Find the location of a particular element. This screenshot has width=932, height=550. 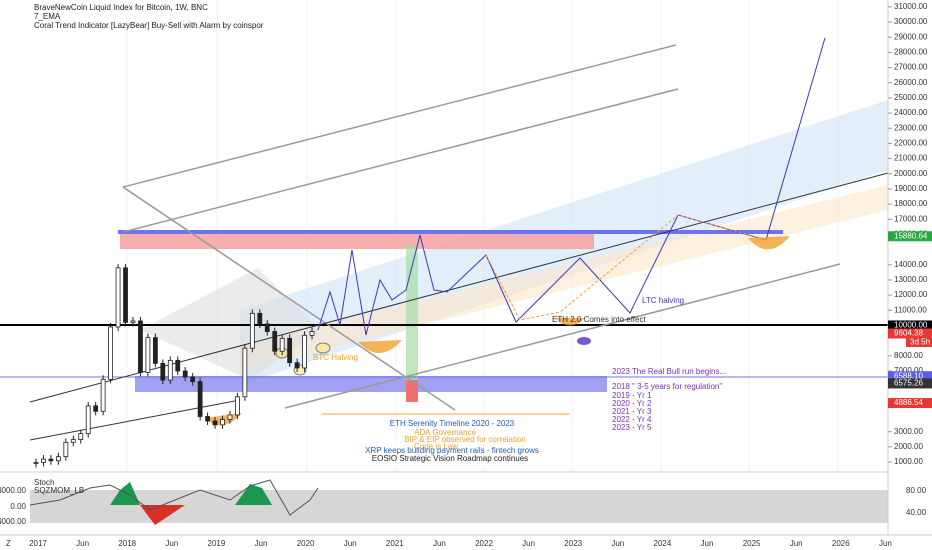

time-label: 2025 is located at coordinates (752, 543).